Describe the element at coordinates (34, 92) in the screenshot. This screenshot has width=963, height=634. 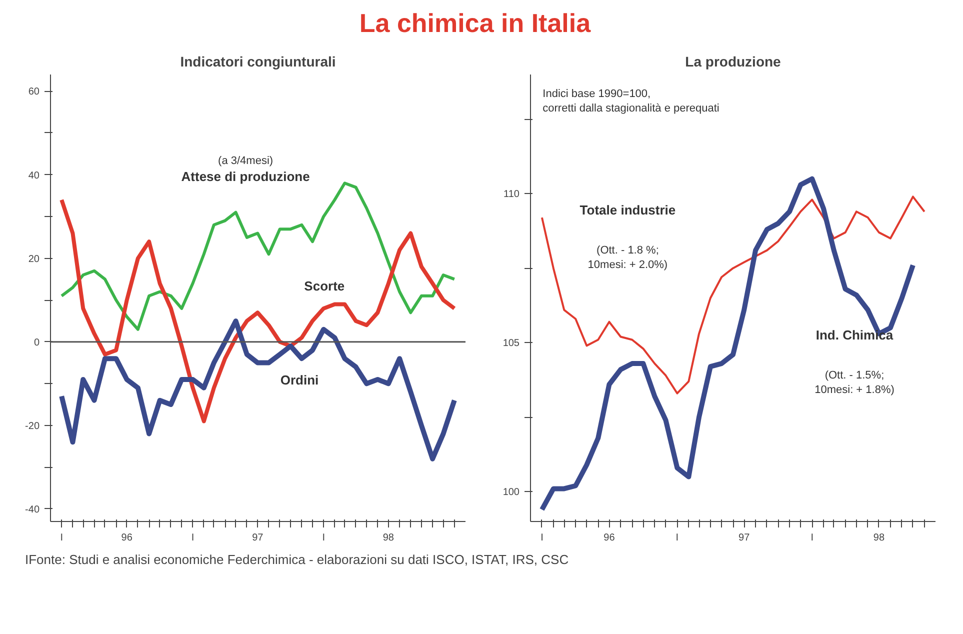
I see `y-tick-label: 60` at that location.